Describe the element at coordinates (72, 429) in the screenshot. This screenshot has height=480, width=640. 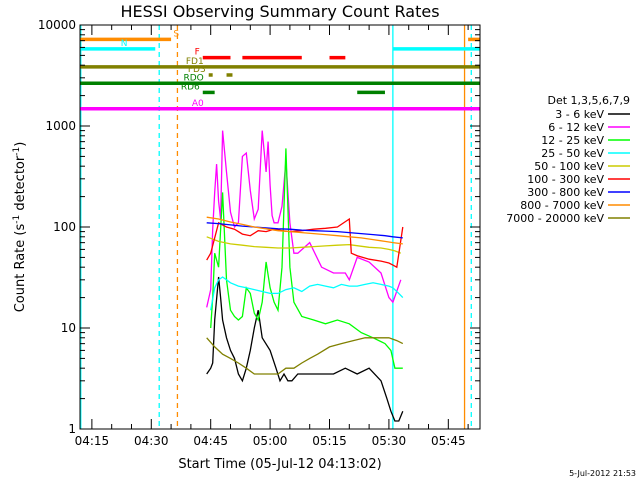
I see `y-tick-label: 1` at that location.